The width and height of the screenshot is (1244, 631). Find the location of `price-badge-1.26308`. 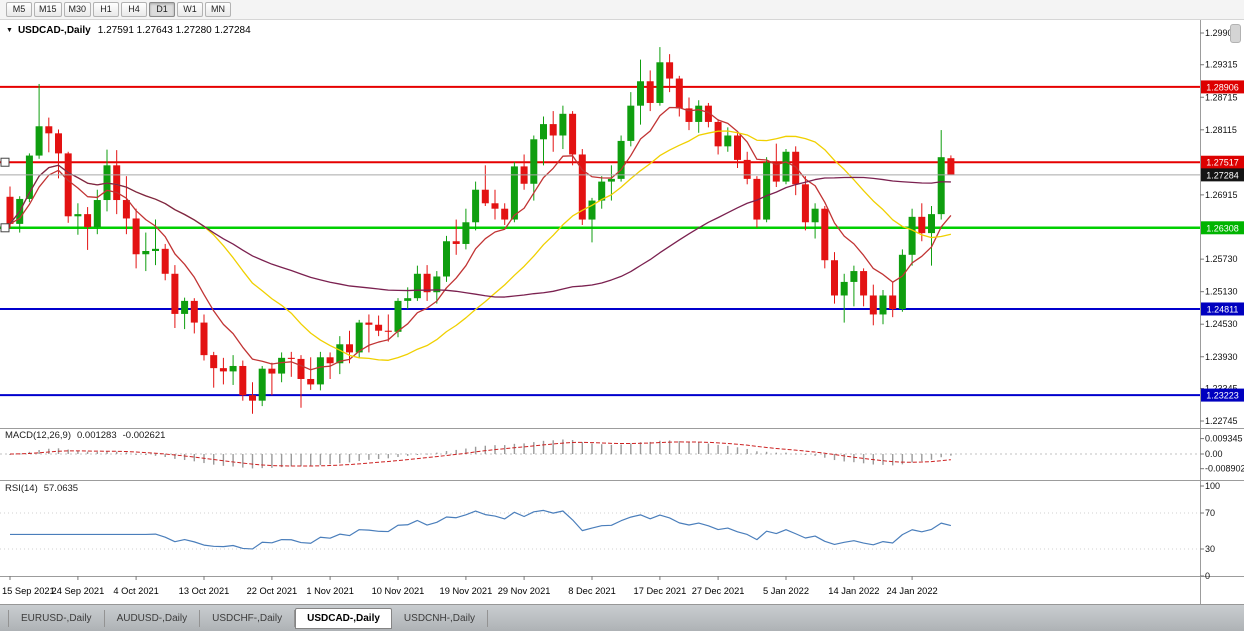

price-badge-1.26308 is located at coordinates (1222, 228).